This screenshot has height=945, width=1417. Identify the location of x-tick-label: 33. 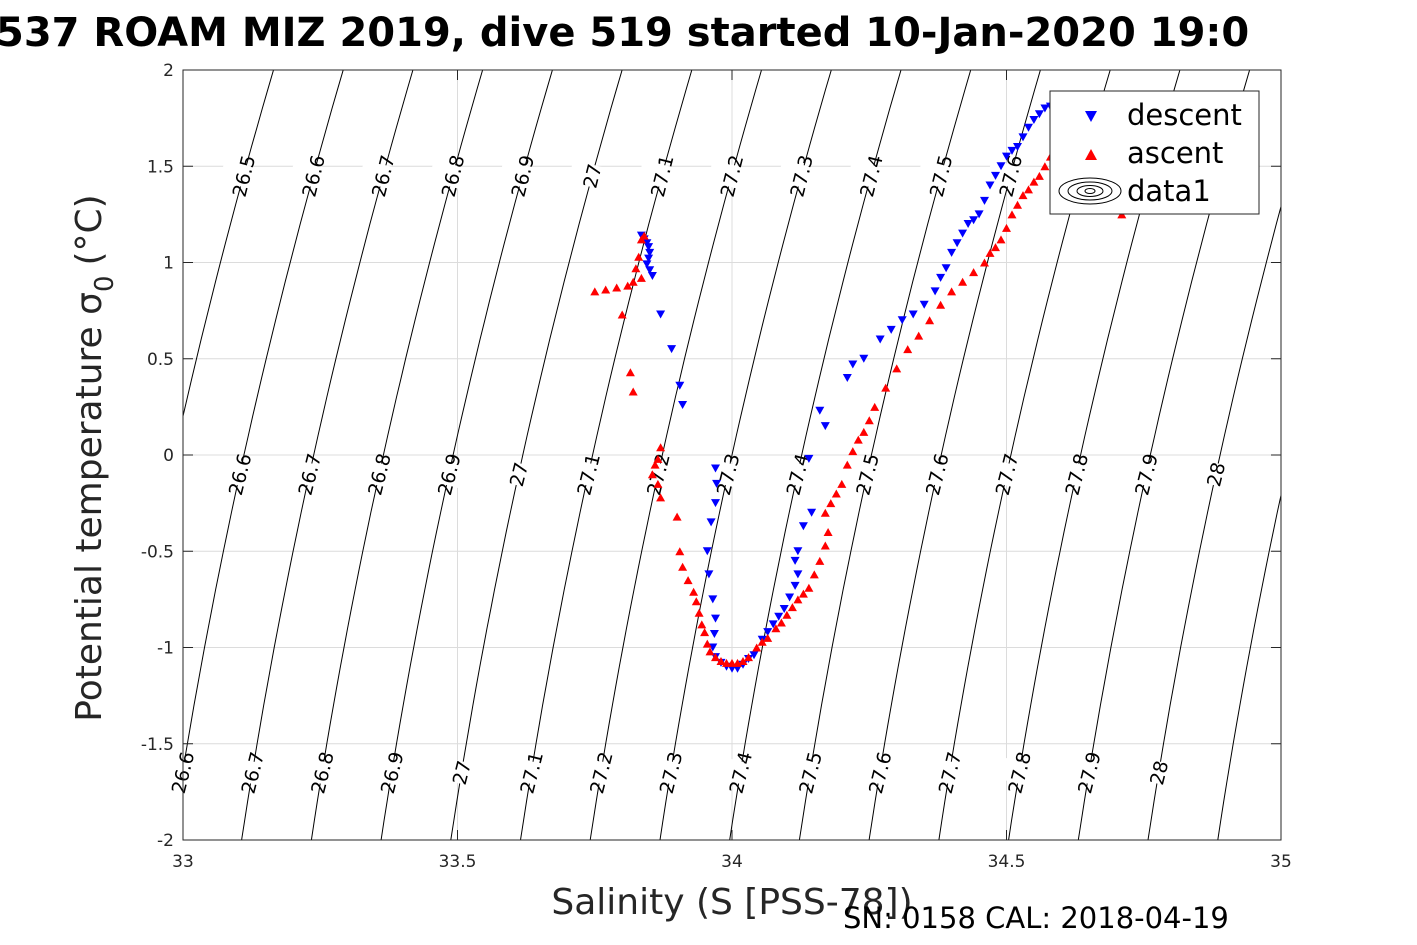
(183, 862).